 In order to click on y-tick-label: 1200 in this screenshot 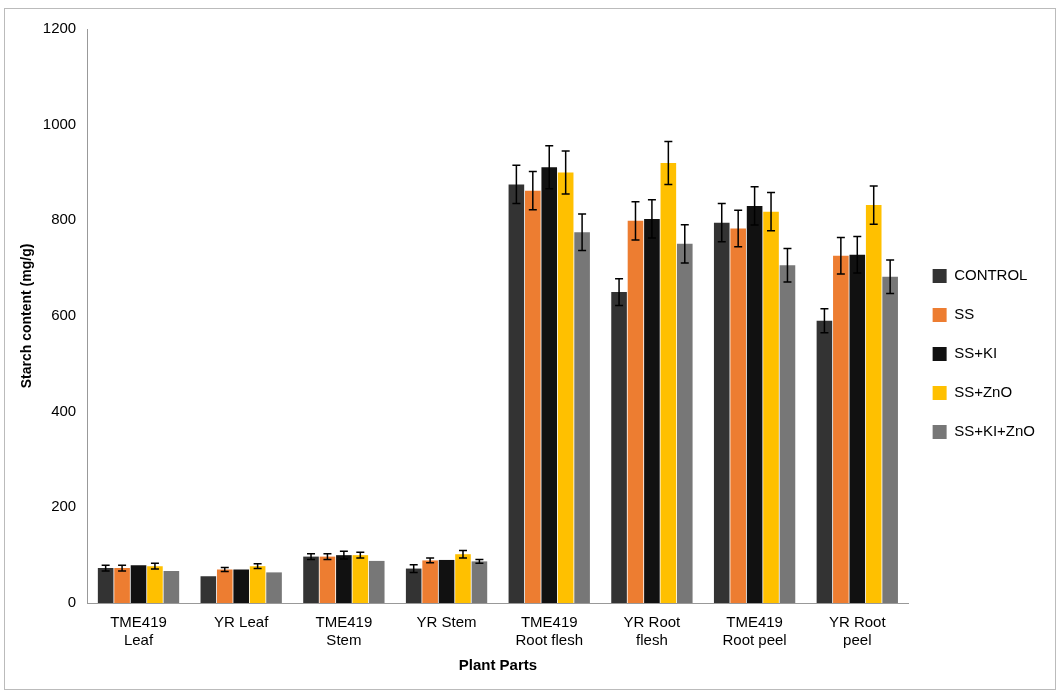, I will do `click(59, 28)`.